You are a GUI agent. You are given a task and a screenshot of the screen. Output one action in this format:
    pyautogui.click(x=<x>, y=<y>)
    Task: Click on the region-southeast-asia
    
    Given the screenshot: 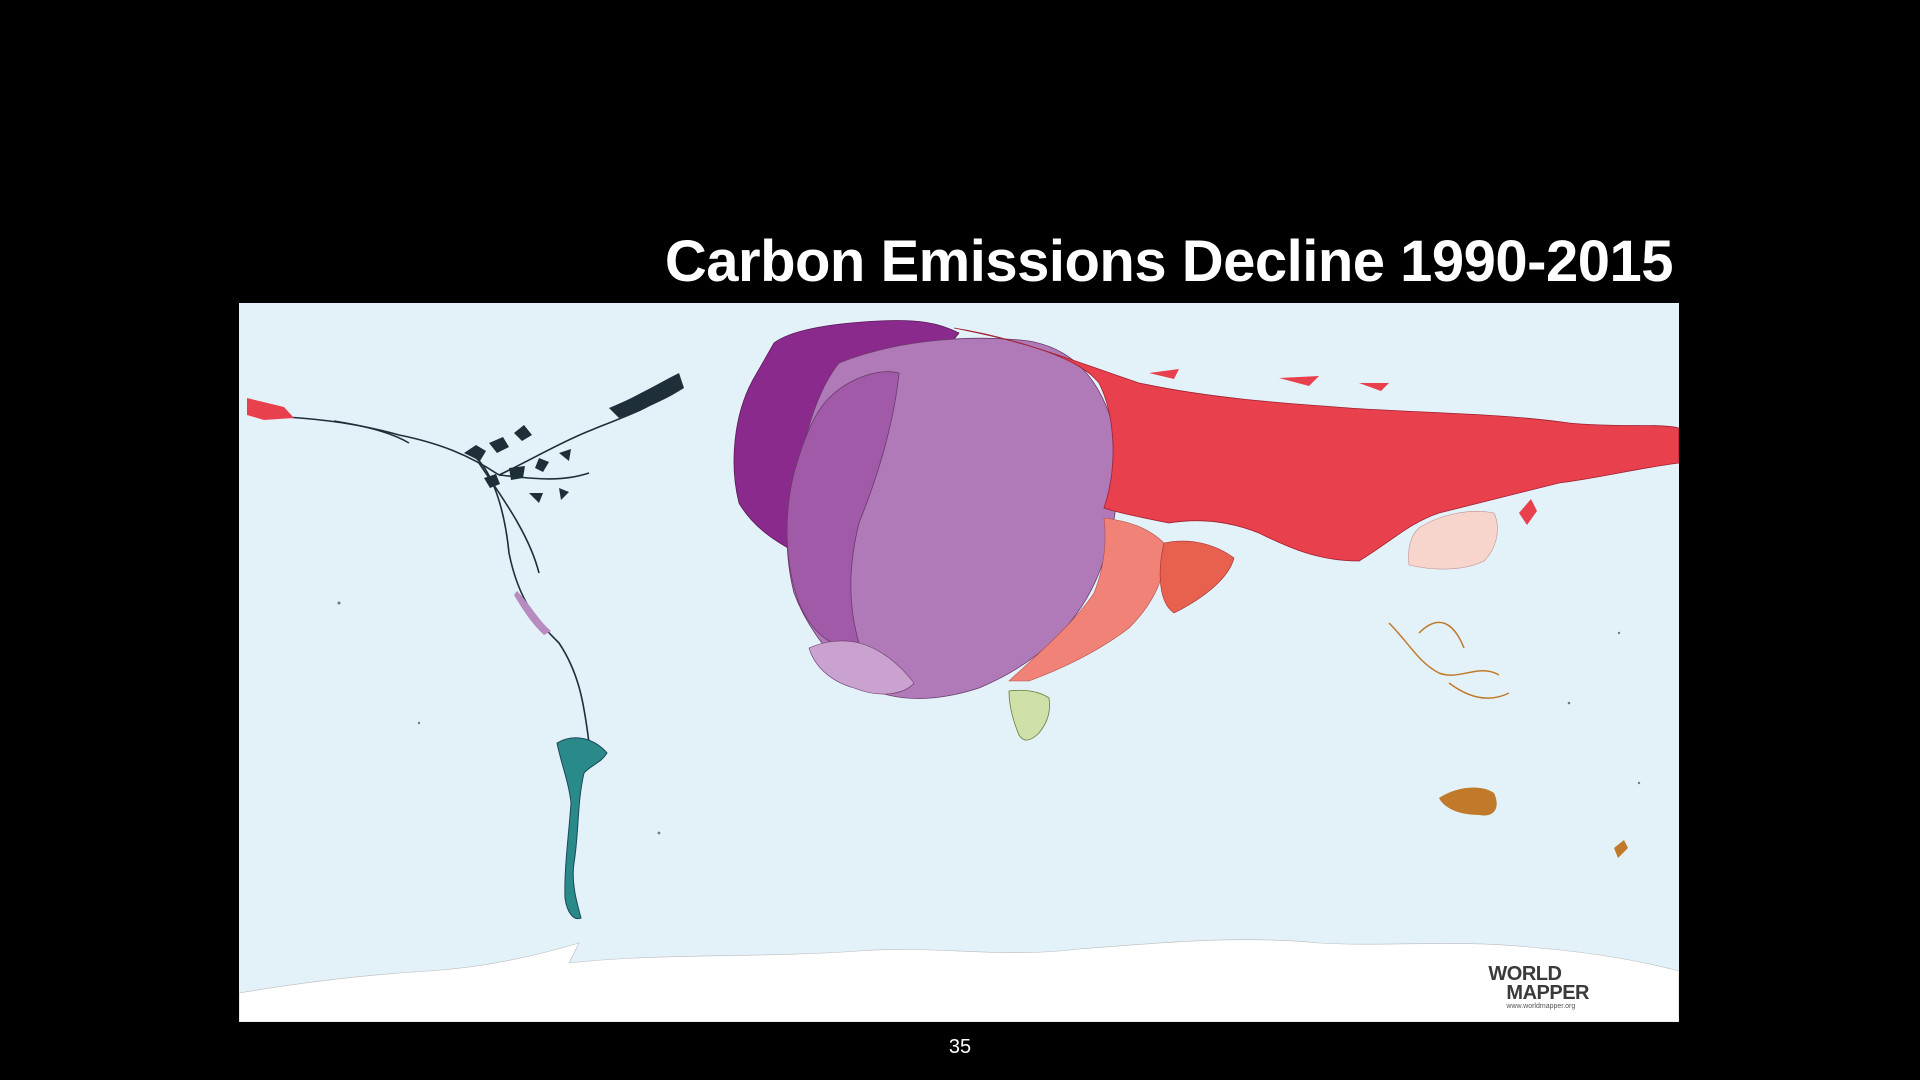 What is the action you would take?
    pyautogui.click(x=1449, y=660)
    